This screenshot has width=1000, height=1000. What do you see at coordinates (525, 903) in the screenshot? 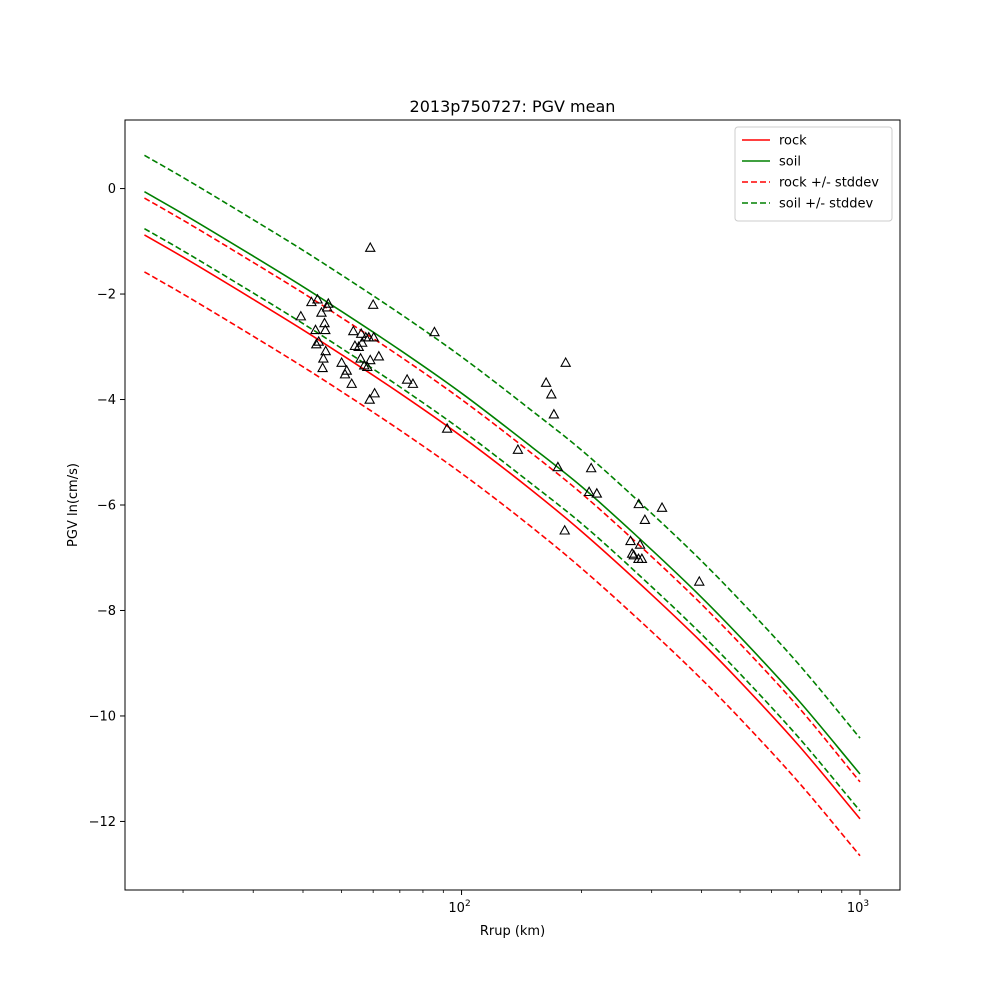
I see `x-axis: 10² 10³` at bounding box center [525, 903].